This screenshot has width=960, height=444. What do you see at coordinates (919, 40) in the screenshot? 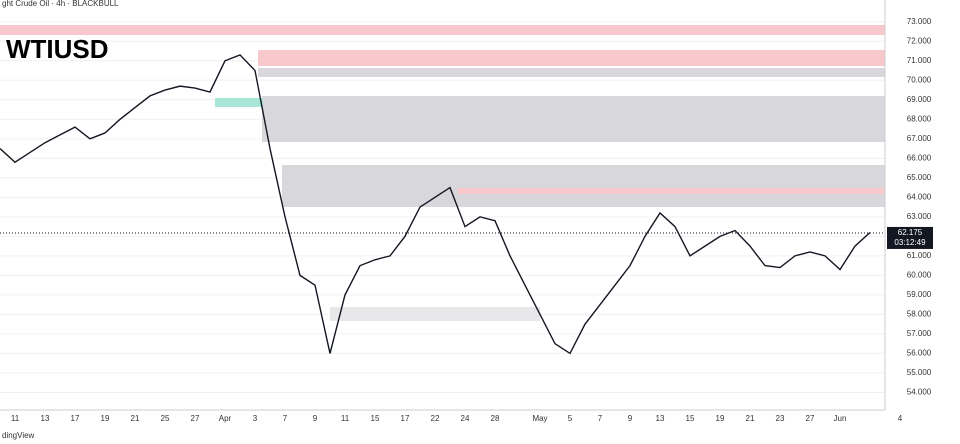
I see `y-tick-label: 72.000` at bounding box center [919, 40].